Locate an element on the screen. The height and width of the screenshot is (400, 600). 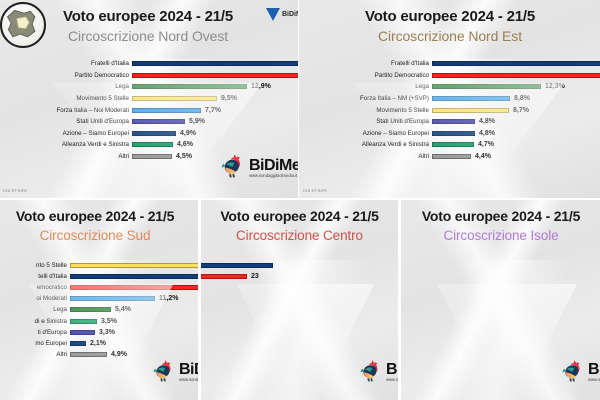
bar-label: Alleanza Verdi e Sinistra is located at coordinates (95, 145).